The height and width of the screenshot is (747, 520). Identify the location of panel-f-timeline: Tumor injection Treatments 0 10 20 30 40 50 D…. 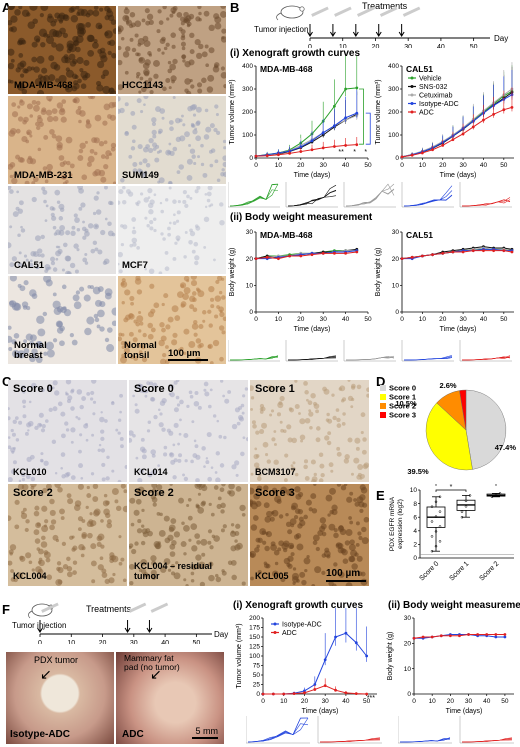
(120, 623).